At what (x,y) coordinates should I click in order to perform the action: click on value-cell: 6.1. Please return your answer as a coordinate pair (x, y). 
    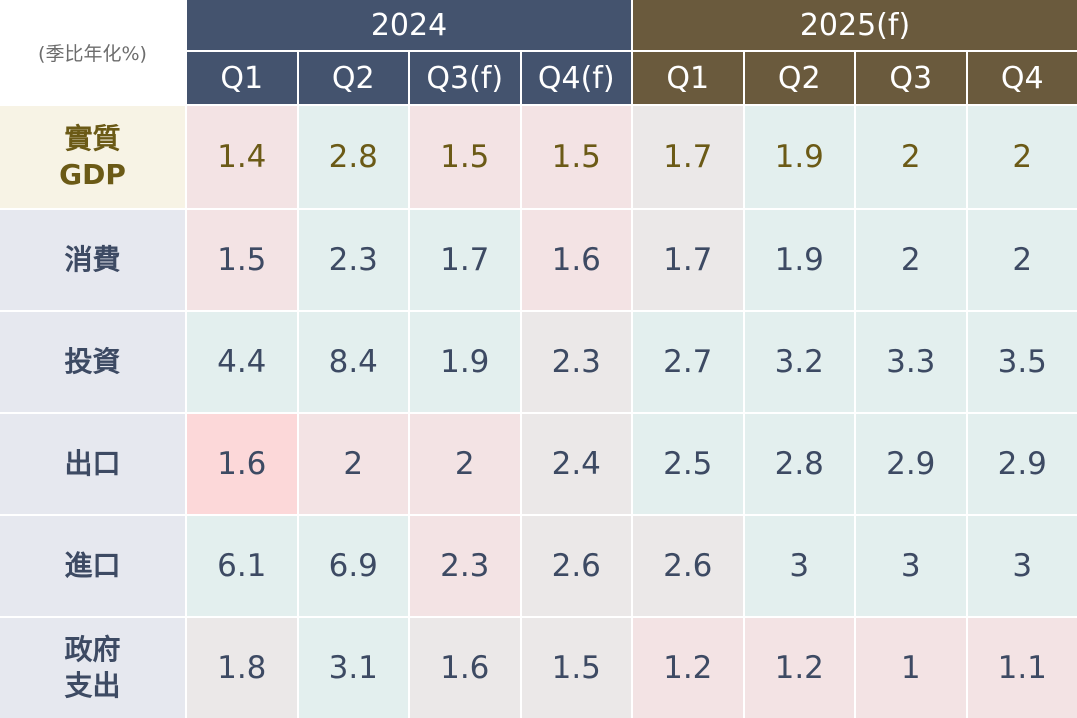
    Looking at the image, I should click on (242, 566).